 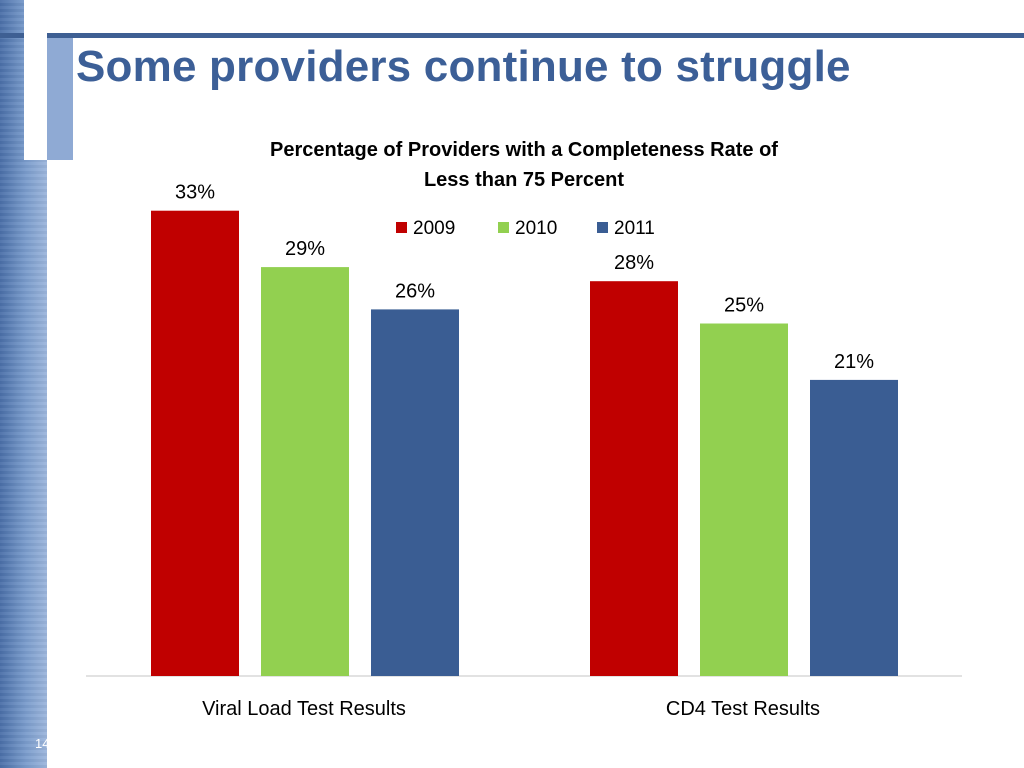 What do you see at coordinates (854, 362) in the screenshot?
I see `data-label-2011-cd4: 21%` at bounding box center [854, 362].